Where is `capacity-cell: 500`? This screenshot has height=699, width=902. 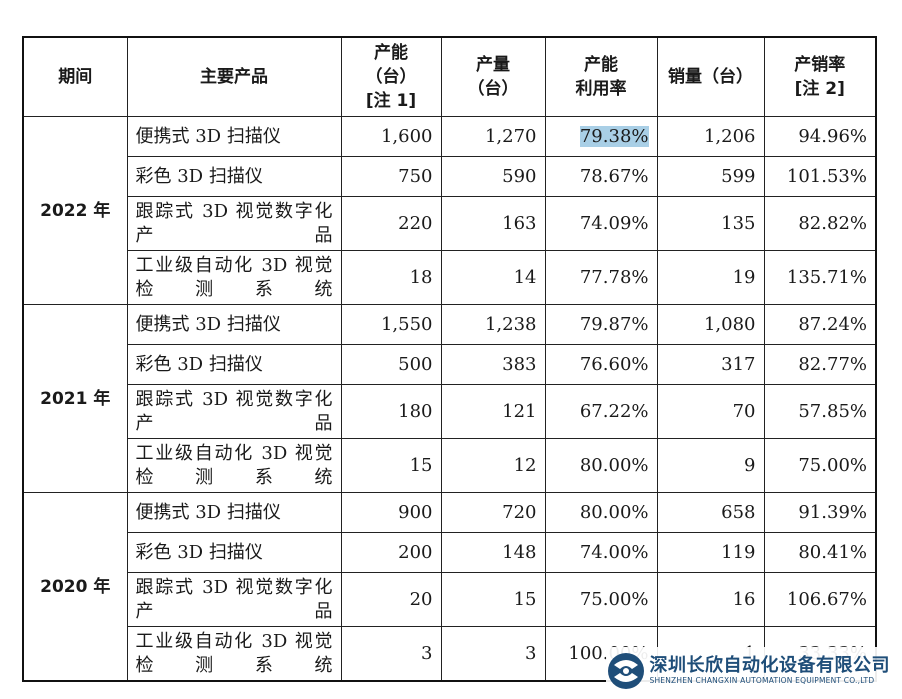 capacity-cell: 500 is located at coordinates (391, 364).